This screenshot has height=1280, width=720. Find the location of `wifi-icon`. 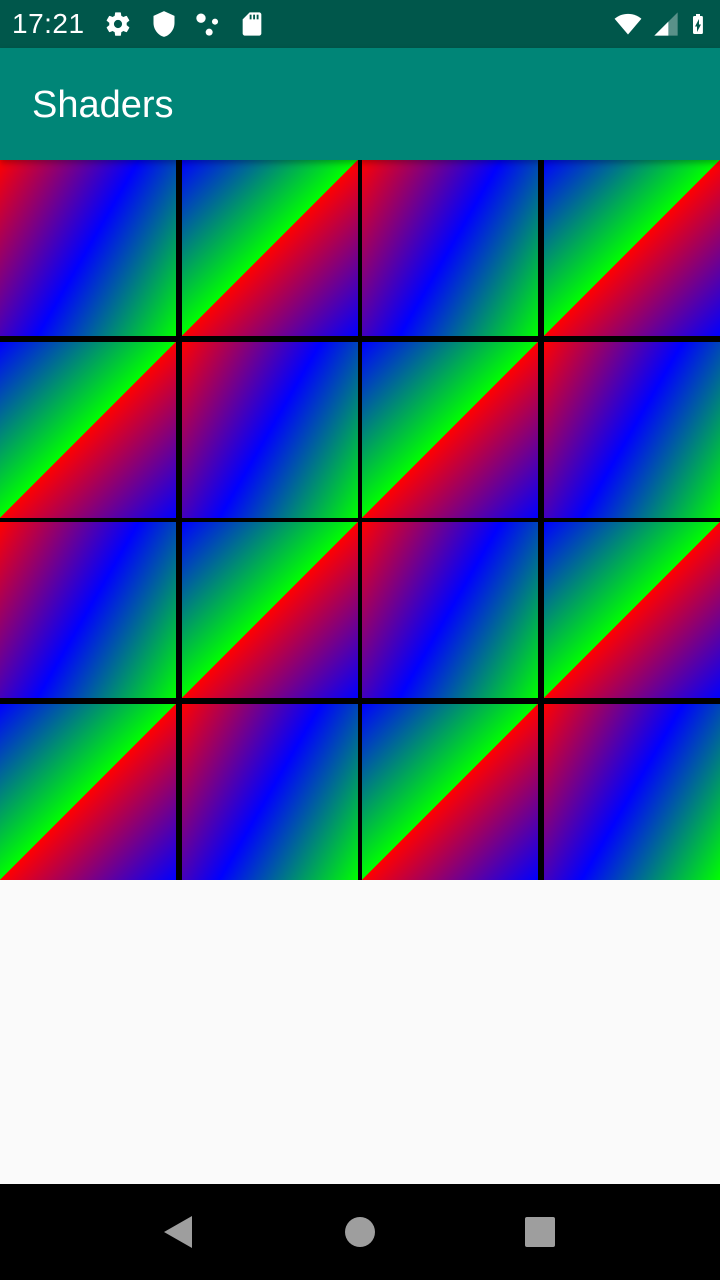

wifi-icon is located at coordinates (628, 24).